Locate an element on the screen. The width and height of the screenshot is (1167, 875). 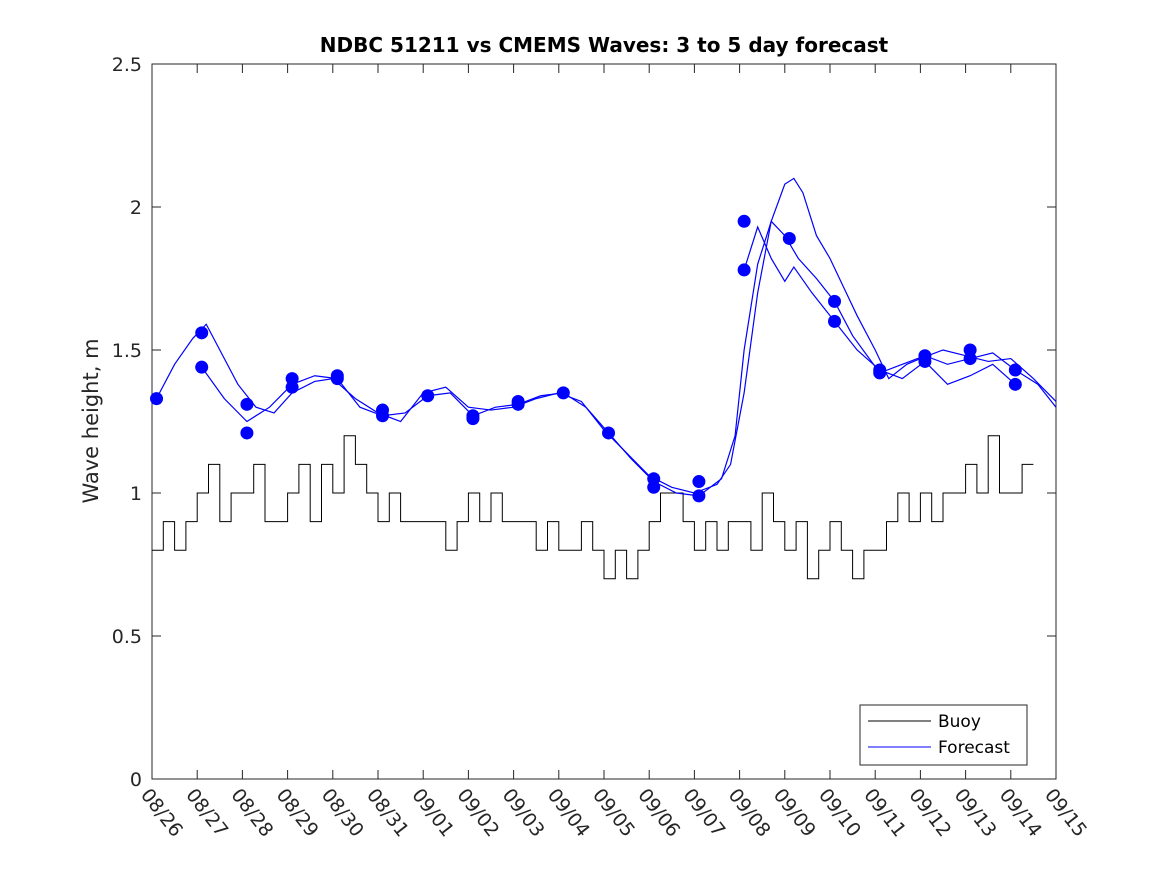
forecast-line is located at coordinates (879, 305).